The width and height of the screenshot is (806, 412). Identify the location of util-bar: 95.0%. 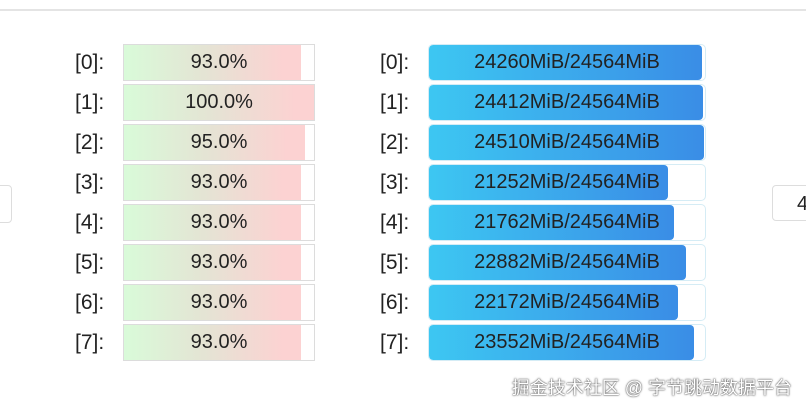
(219, 142).